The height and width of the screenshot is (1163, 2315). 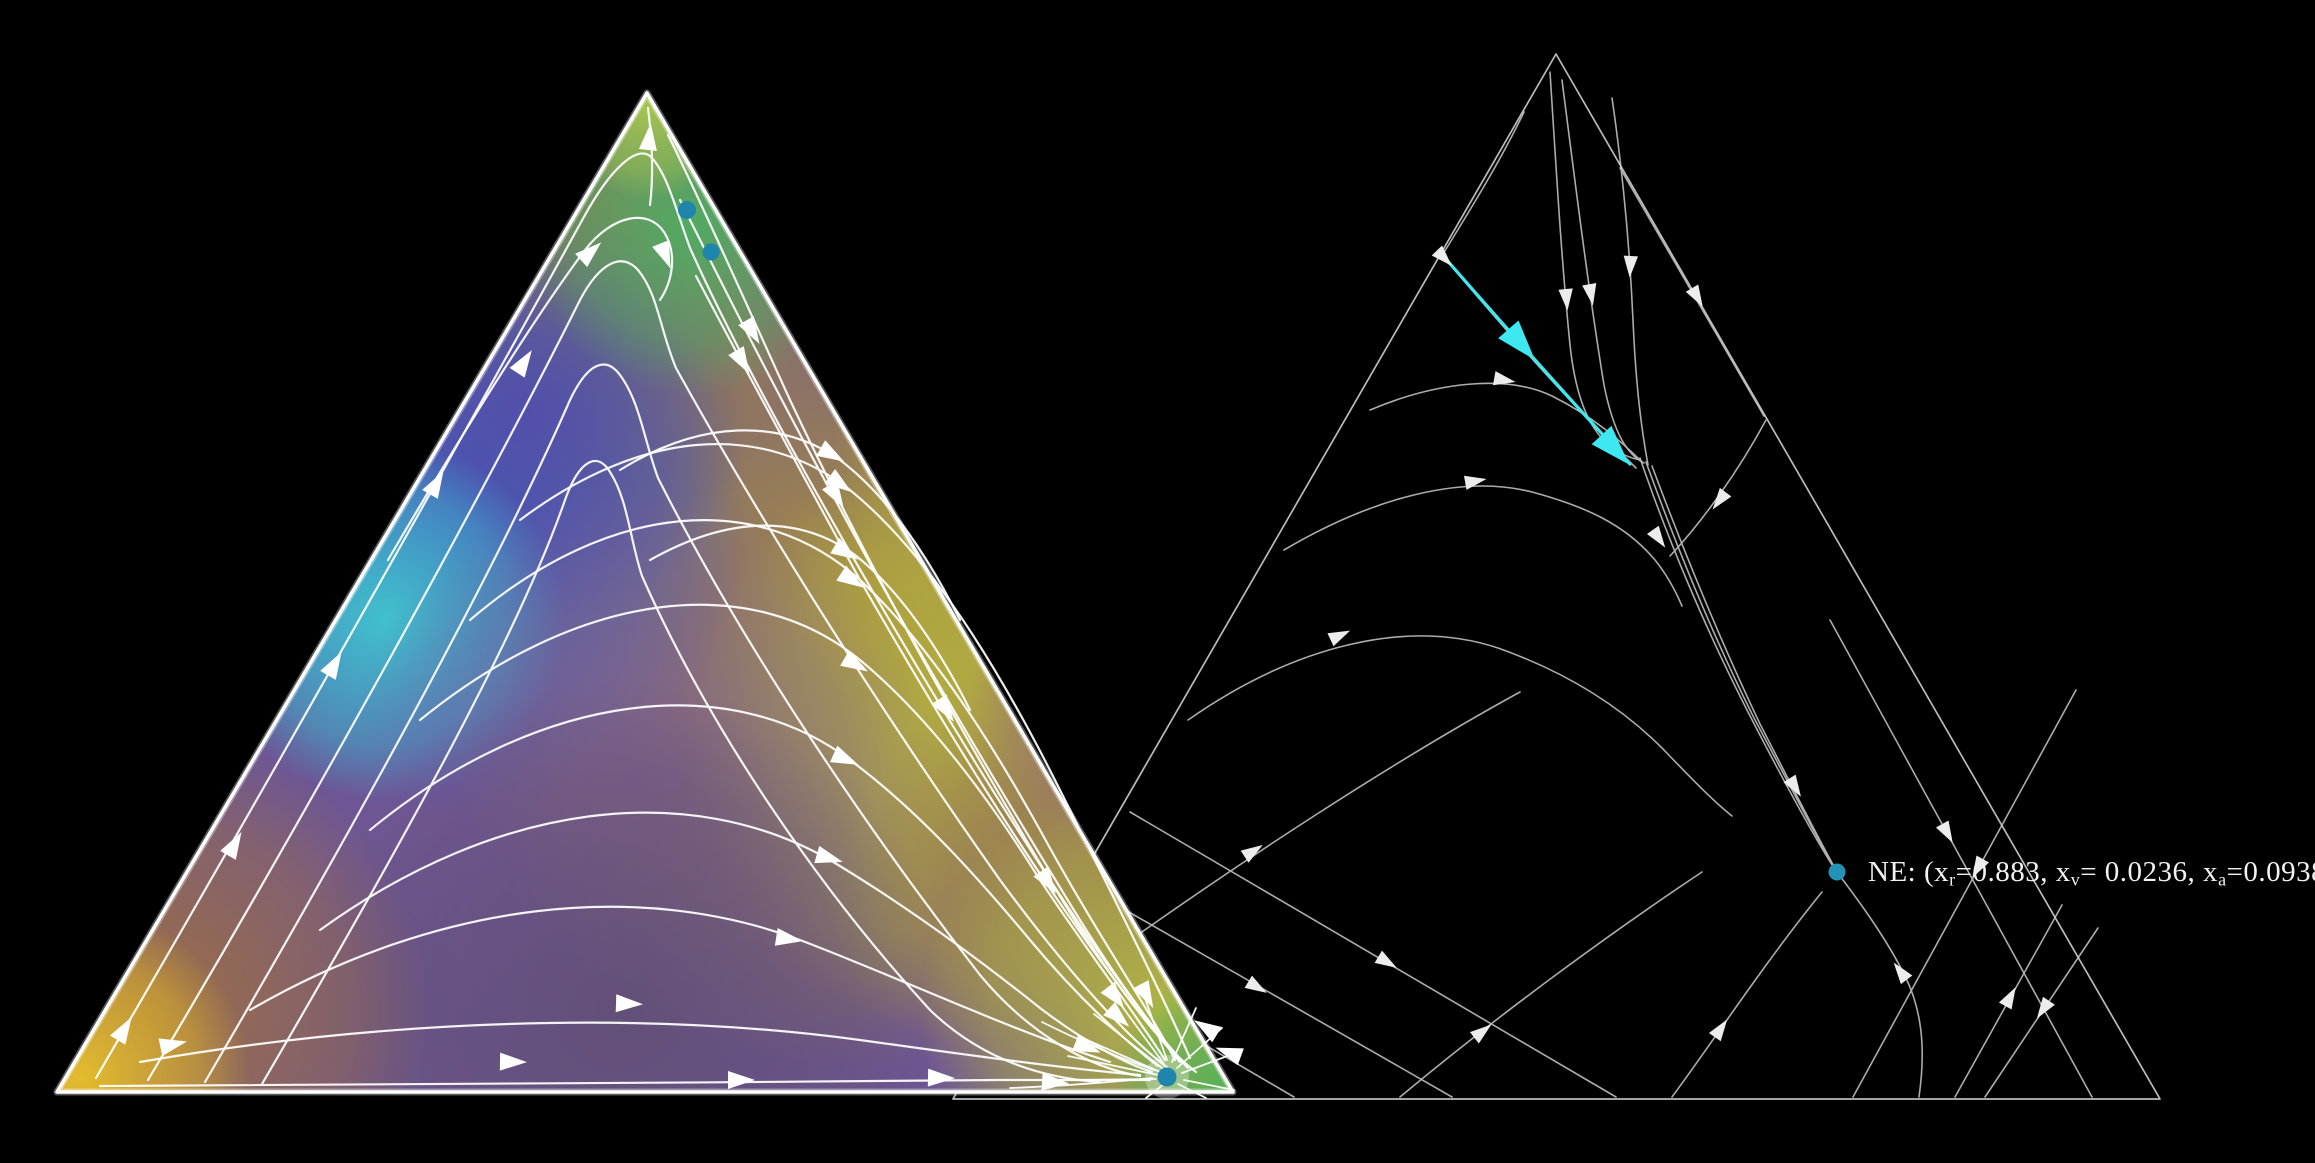 What do you see at coordinates (2149, 872) in the screenshot?
I see `ne-label-part: = 0.0236, x` at bounding box center [2149, 872].